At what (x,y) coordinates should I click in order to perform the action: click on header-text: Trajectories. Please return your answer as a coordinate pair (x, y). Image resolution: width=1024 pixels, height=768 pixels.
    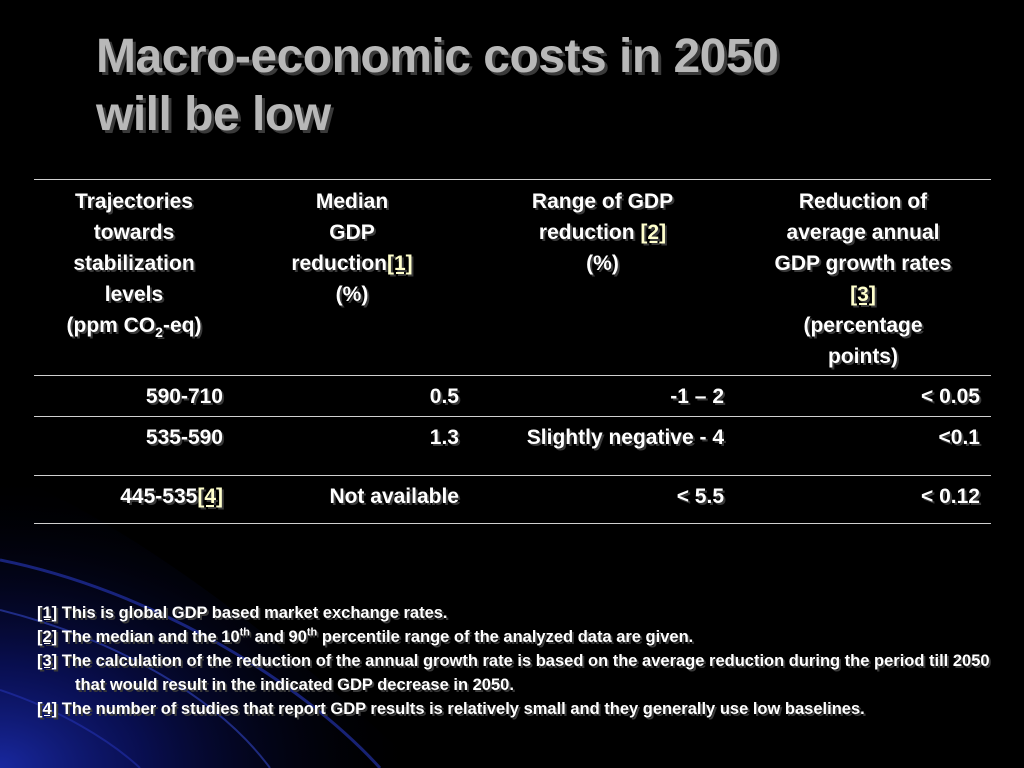
    Looking at the image, I should click on (134, 201).